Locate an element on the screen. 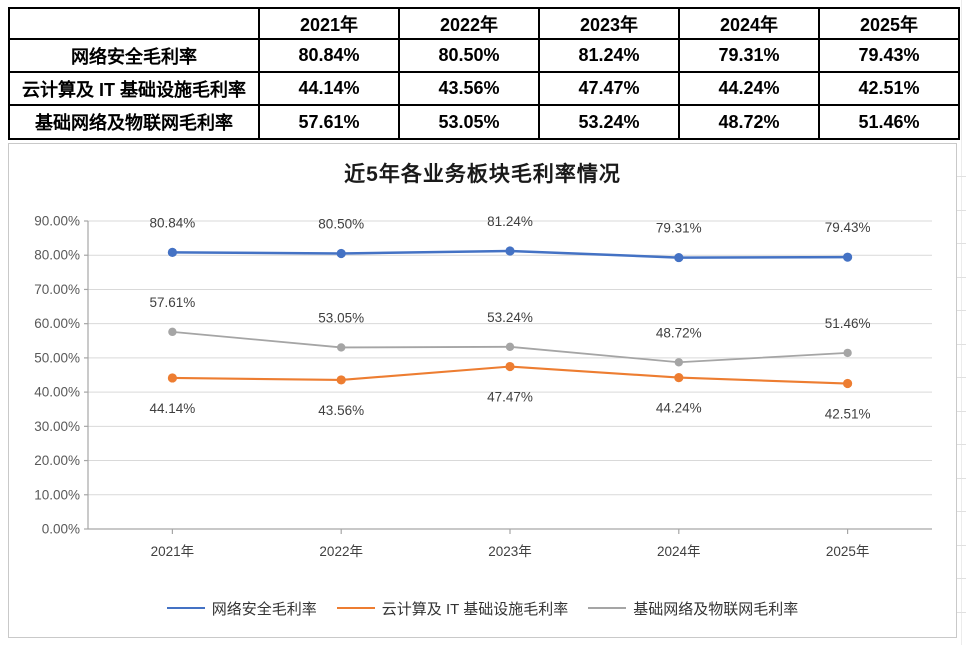 Image resolution: width=966 pixels, height=645 pixels. y-axis-label: 30.00% is located at coordinates (57, 426).